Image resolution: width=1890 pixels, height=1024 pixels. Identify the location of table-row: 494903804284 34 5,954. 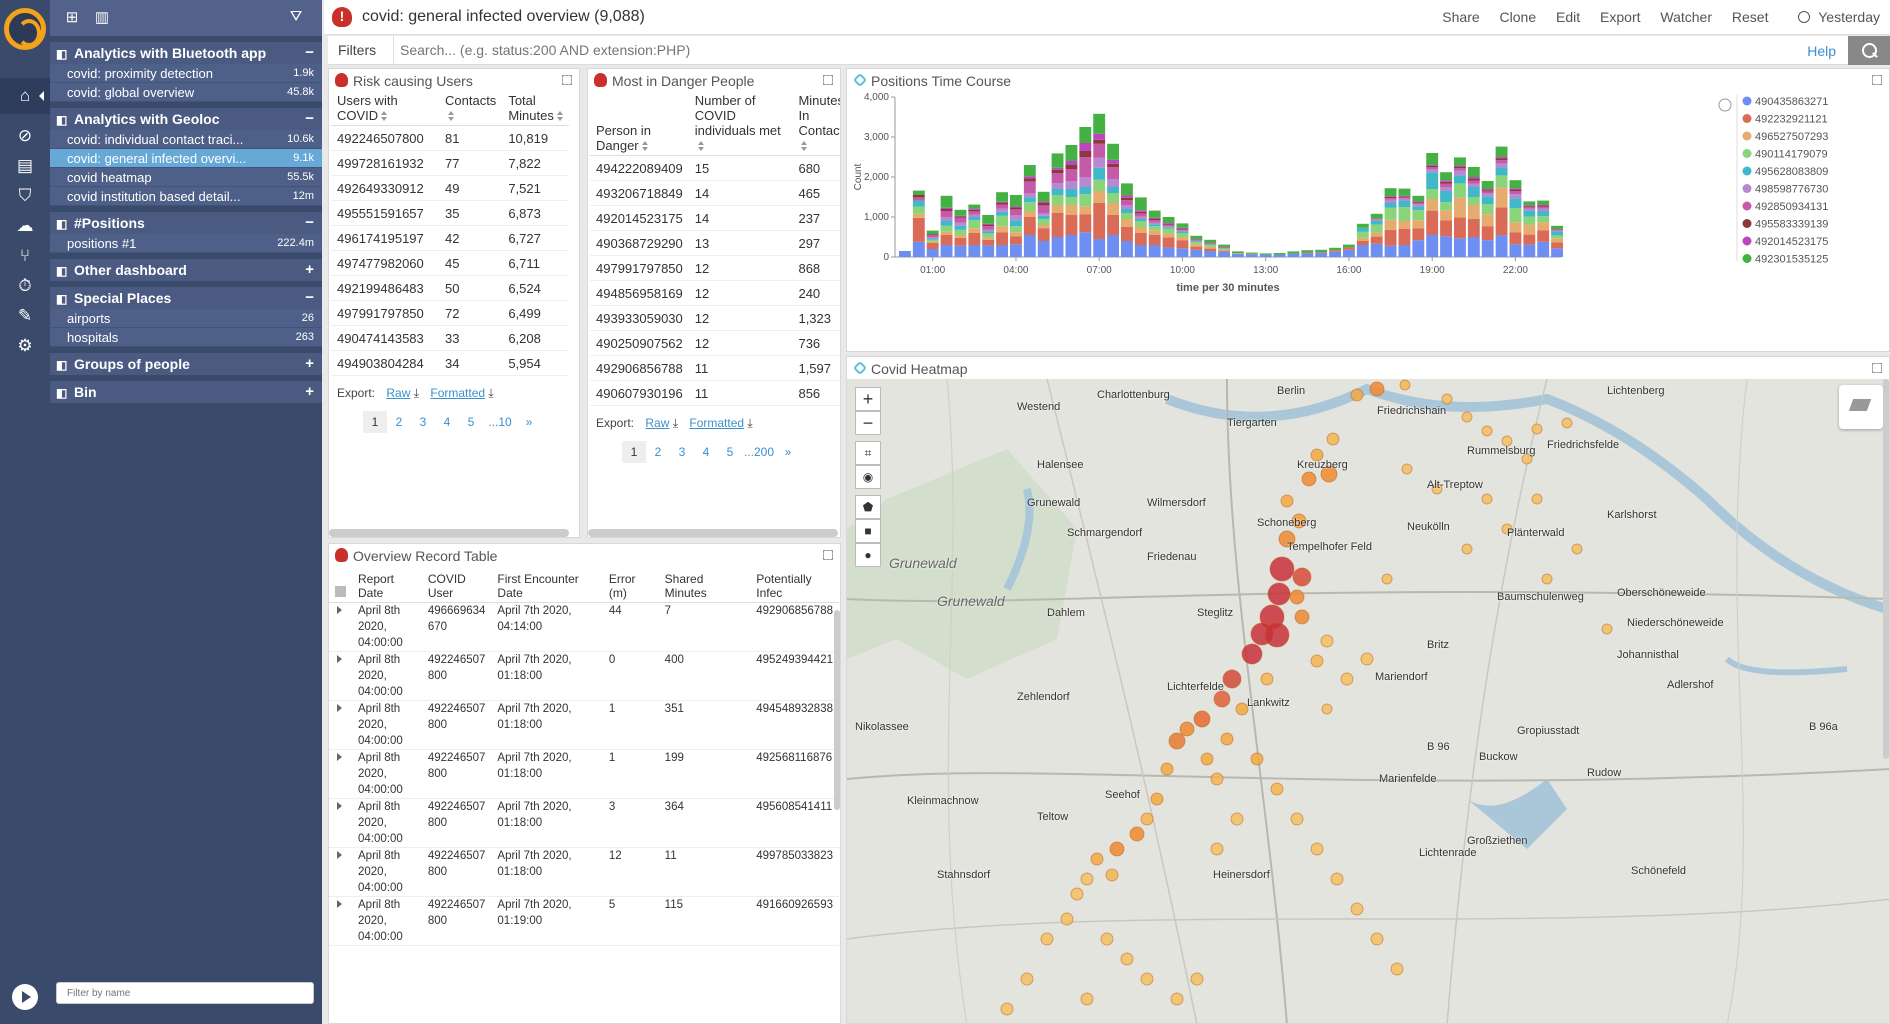
(450, 363).